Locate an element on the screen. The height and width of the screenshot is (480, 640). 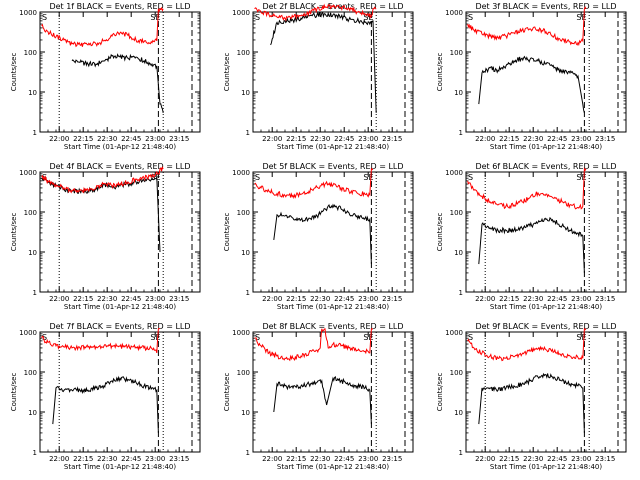
panel-title: Det 9f BLACK = Events, RED = LLD is located at coordinates (545, 326).